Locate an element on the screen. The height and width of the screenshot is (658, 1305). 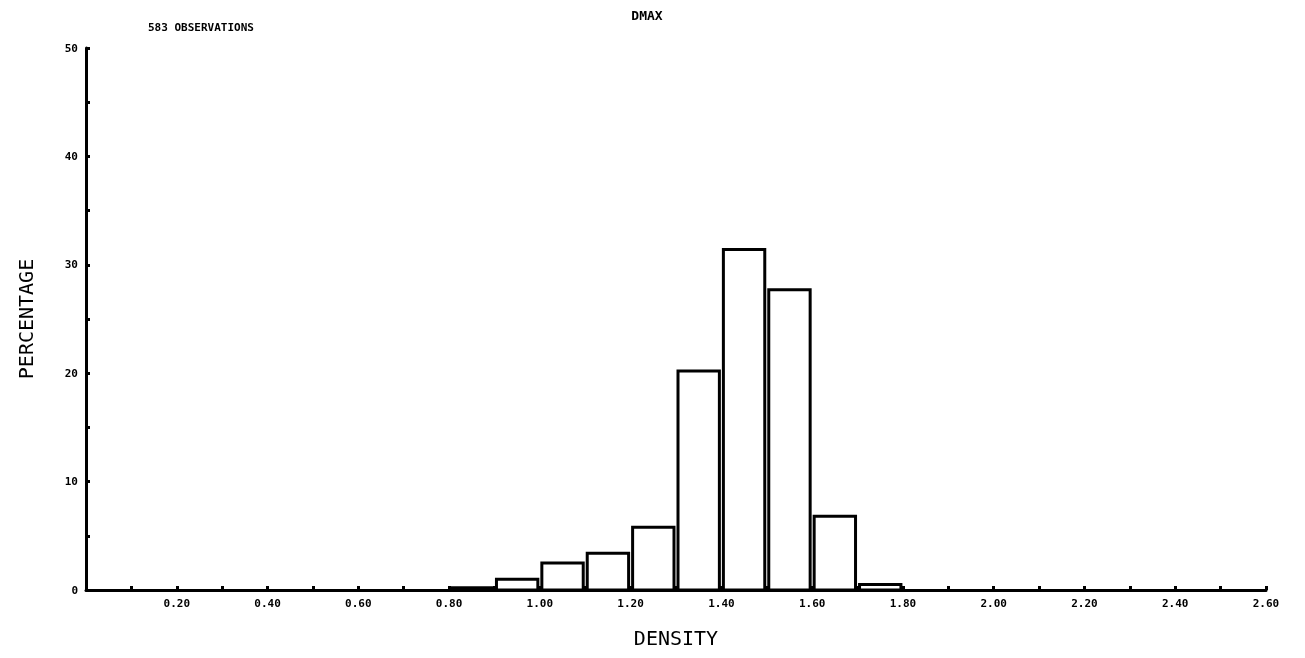
y-tick-label: 0 is located at coordinates (74, 590).